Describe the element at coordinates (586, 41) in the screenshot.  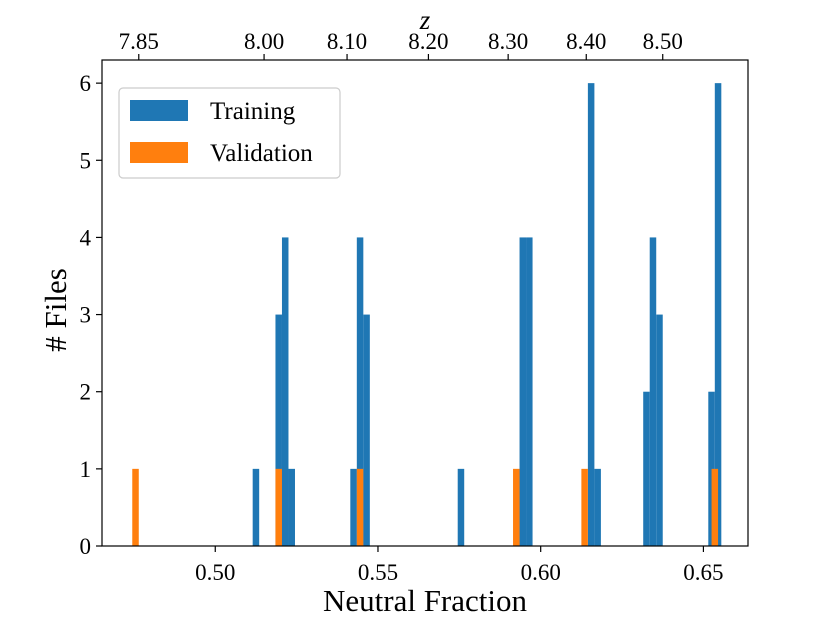
I see `top-tick-label: 8.40` at that location.